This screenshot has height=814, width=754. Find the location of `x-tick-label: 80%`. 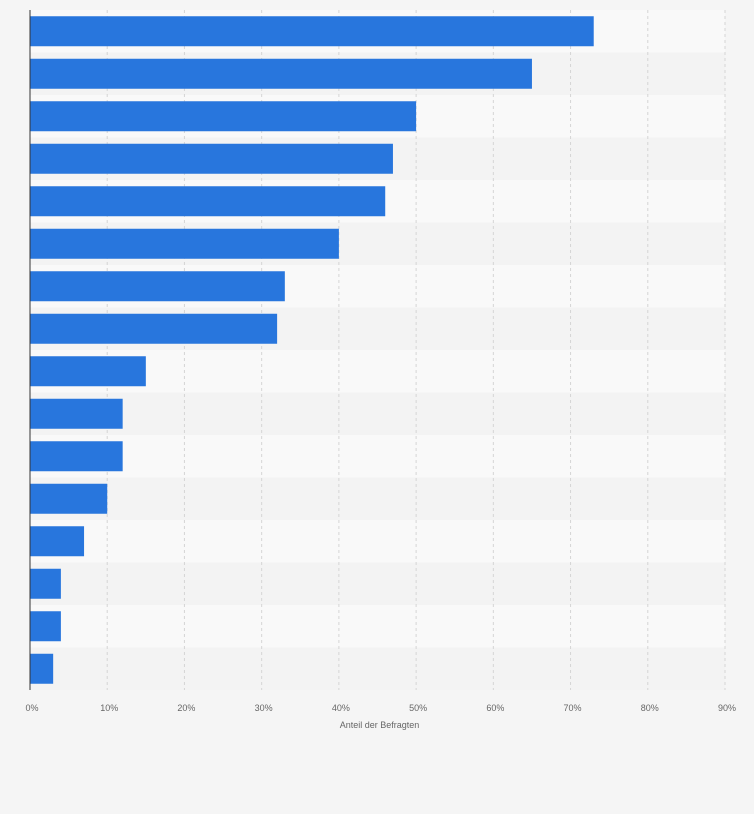

x-tick-label: 80% is located at coordinates (650, 708).